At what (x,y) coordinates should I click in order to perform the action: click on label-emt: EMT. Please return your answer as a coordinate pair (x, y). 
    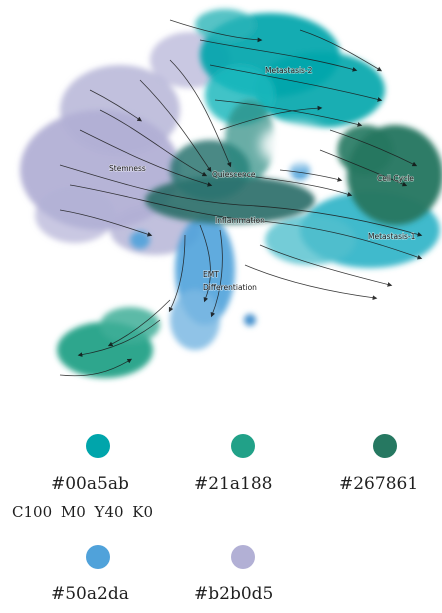
    Looking at the image, I should click on (211, 274).